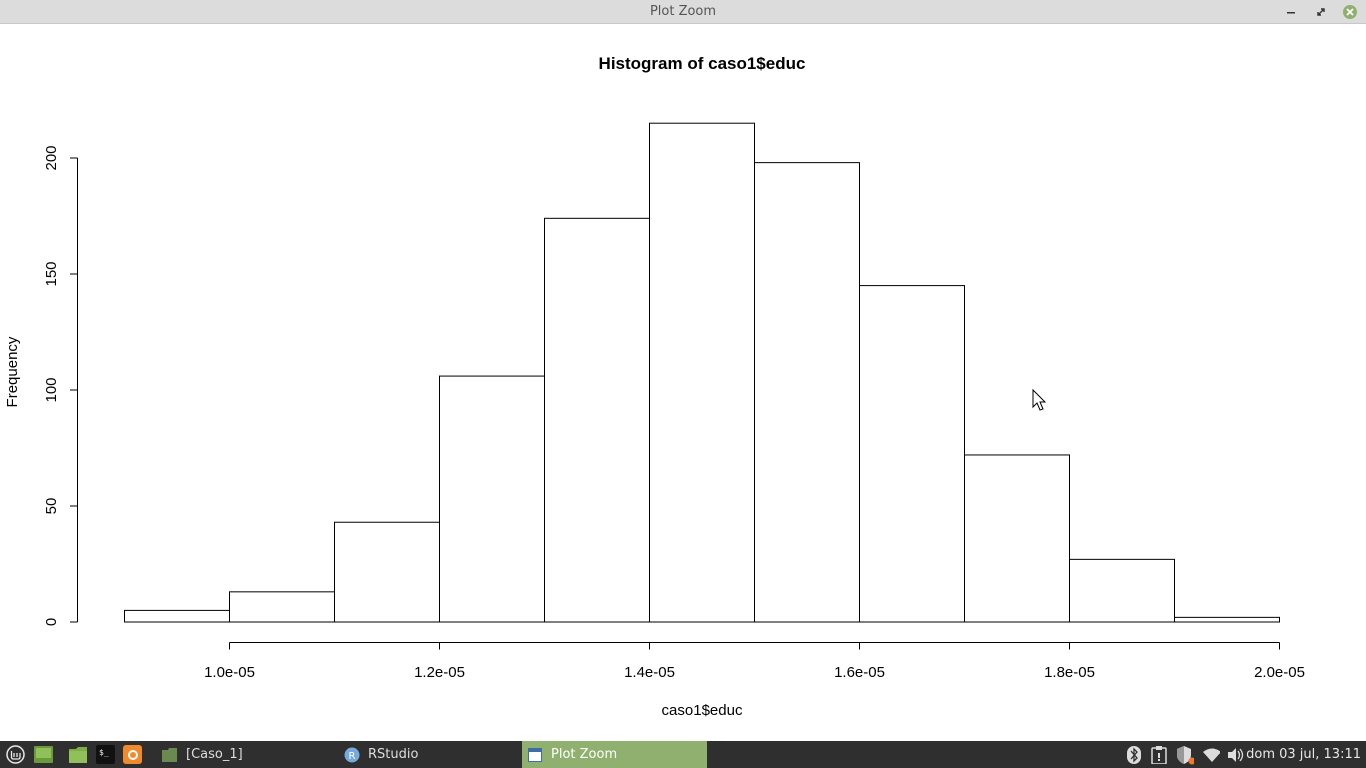  Describe the element at coordinates (1069, 672) in the screenshot. I see `x-tick-label: 1.8e-05` at that location.